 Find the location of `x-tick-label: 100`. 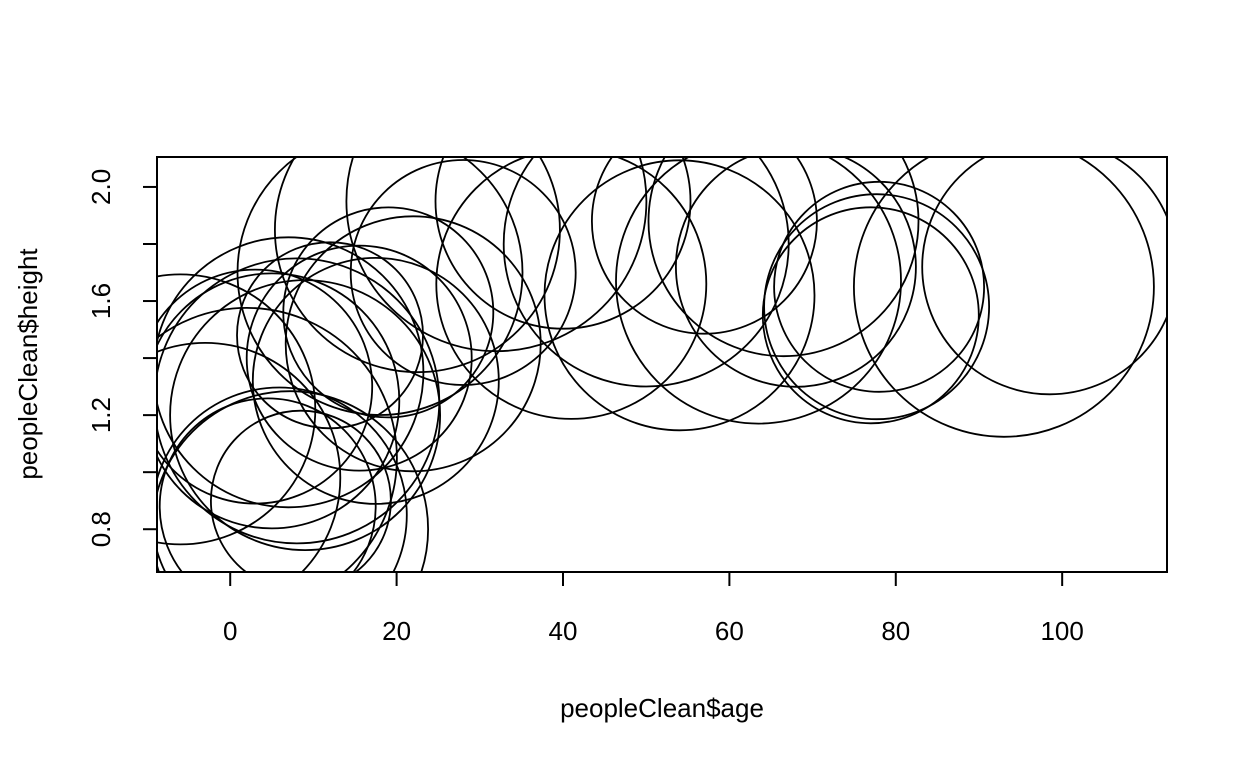

x-tick-label: 100 is located at coordinates (1061, 631).